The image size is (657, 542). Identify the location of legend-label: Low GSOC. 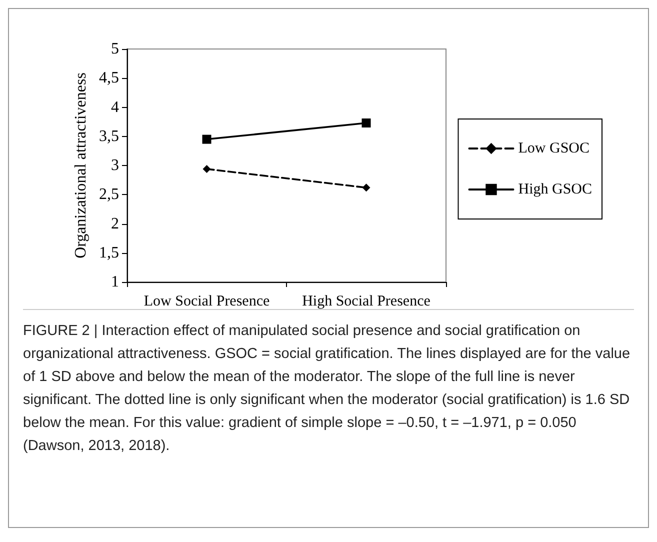
(554, 148).